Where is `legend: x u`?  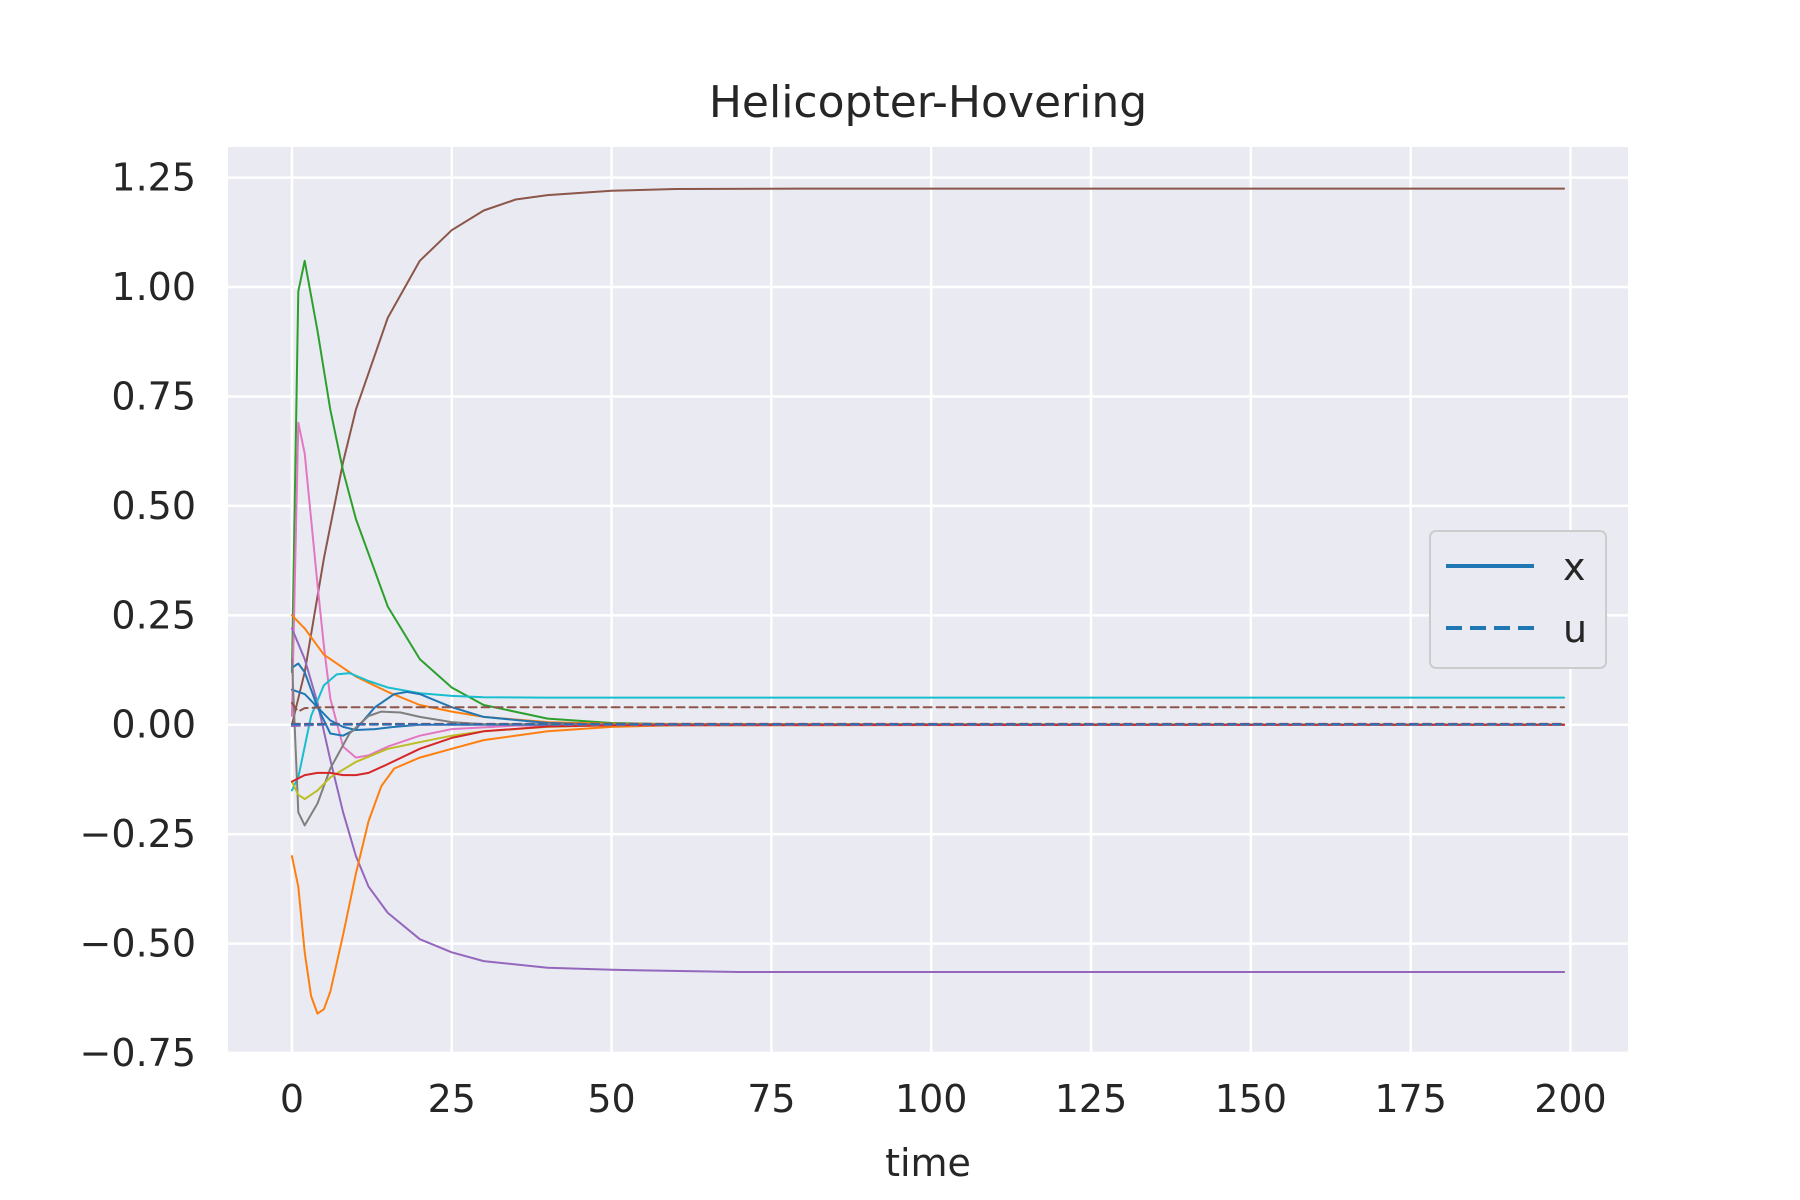
legend: x u is located at coordinates (1518, 599).